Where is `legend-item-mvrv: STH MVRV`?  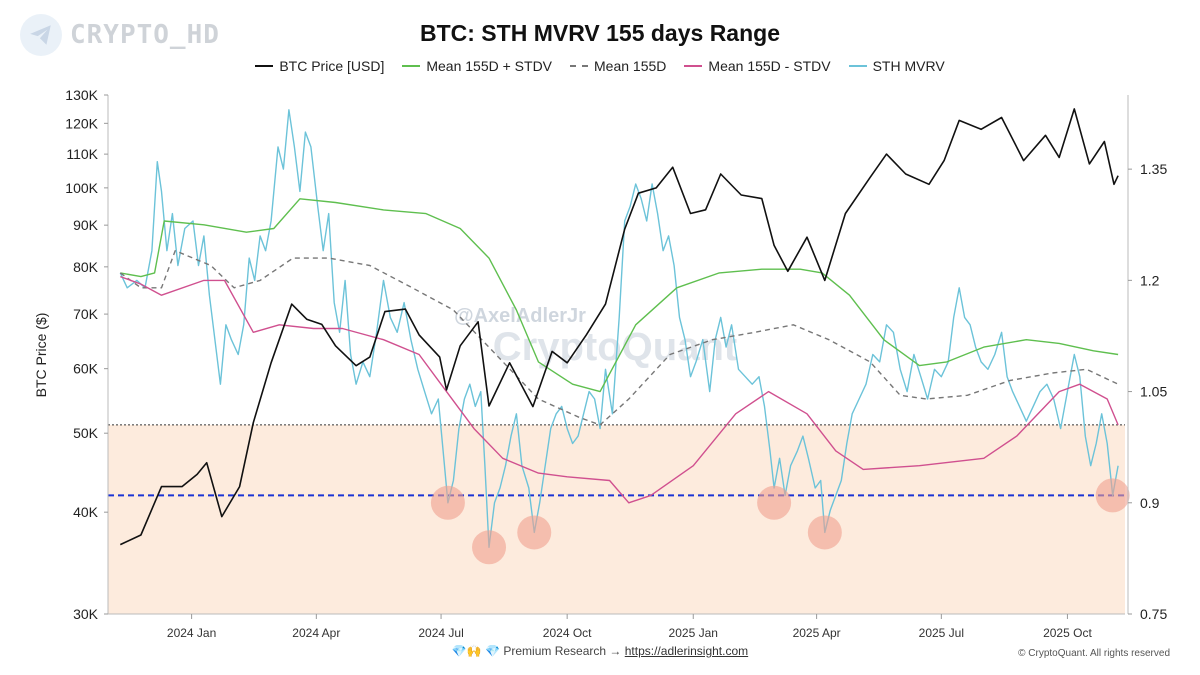
legend-item-mvrv: STH MVRV is located at coordinates (896, 66).